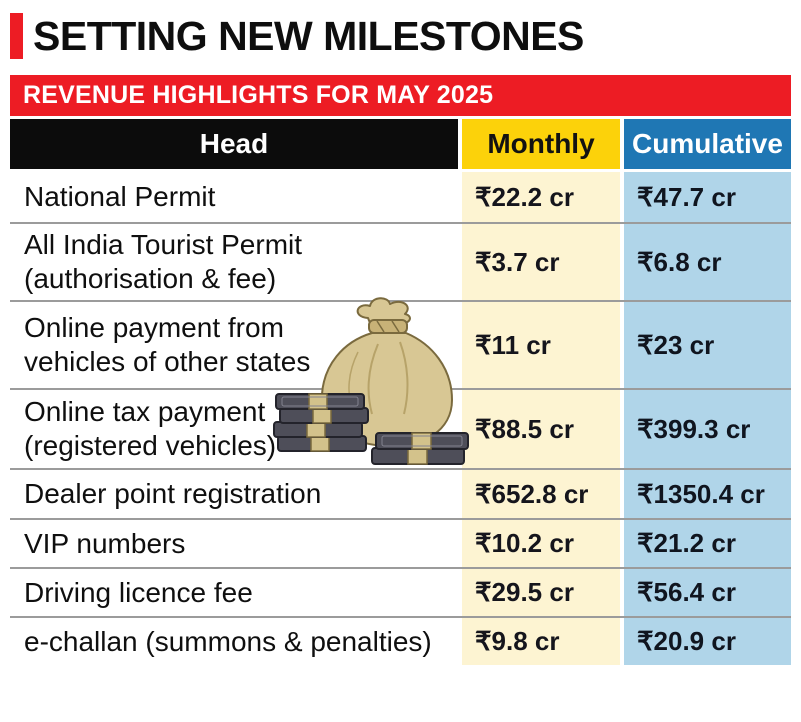  I want to click on row-cumulative-value: ₹47.7 cr, so click(707, 197).